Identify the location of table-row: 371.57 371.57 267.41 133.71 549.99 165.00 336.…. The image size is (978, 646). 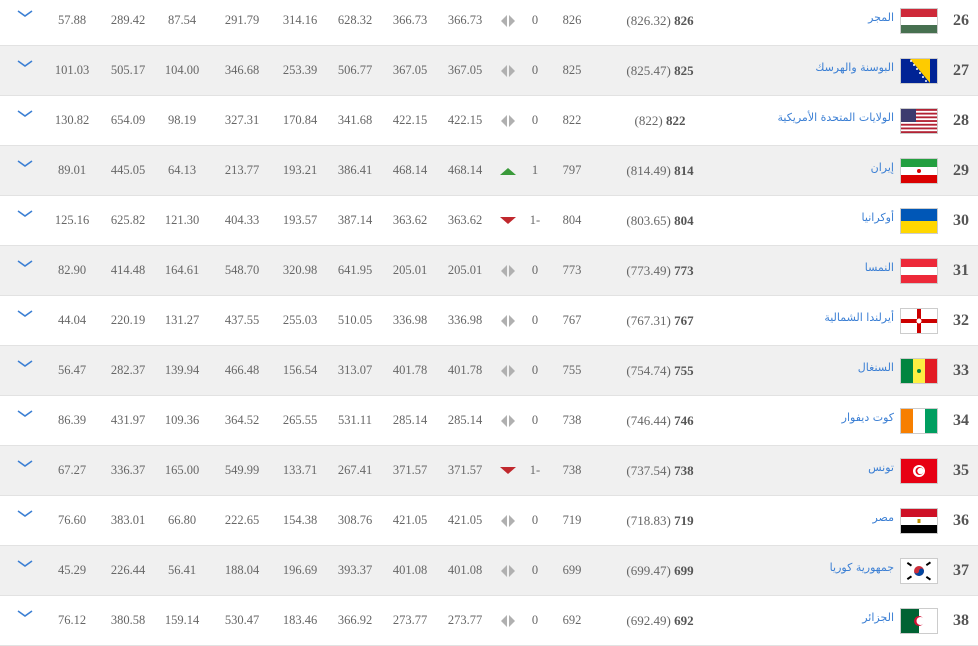
(489, 471).